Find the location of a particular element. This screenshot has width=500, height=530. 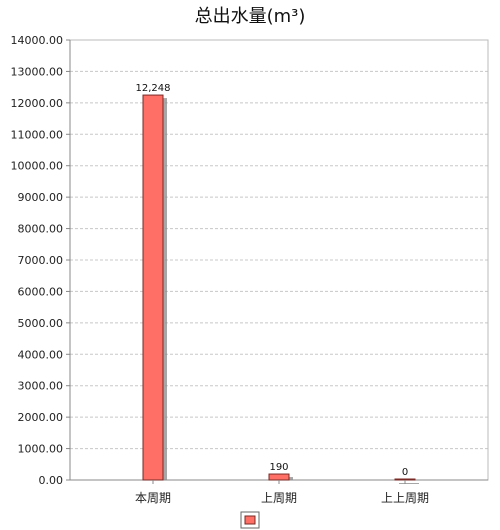

y-tick-label: 14000.00 is located at coordinates (37, 40).